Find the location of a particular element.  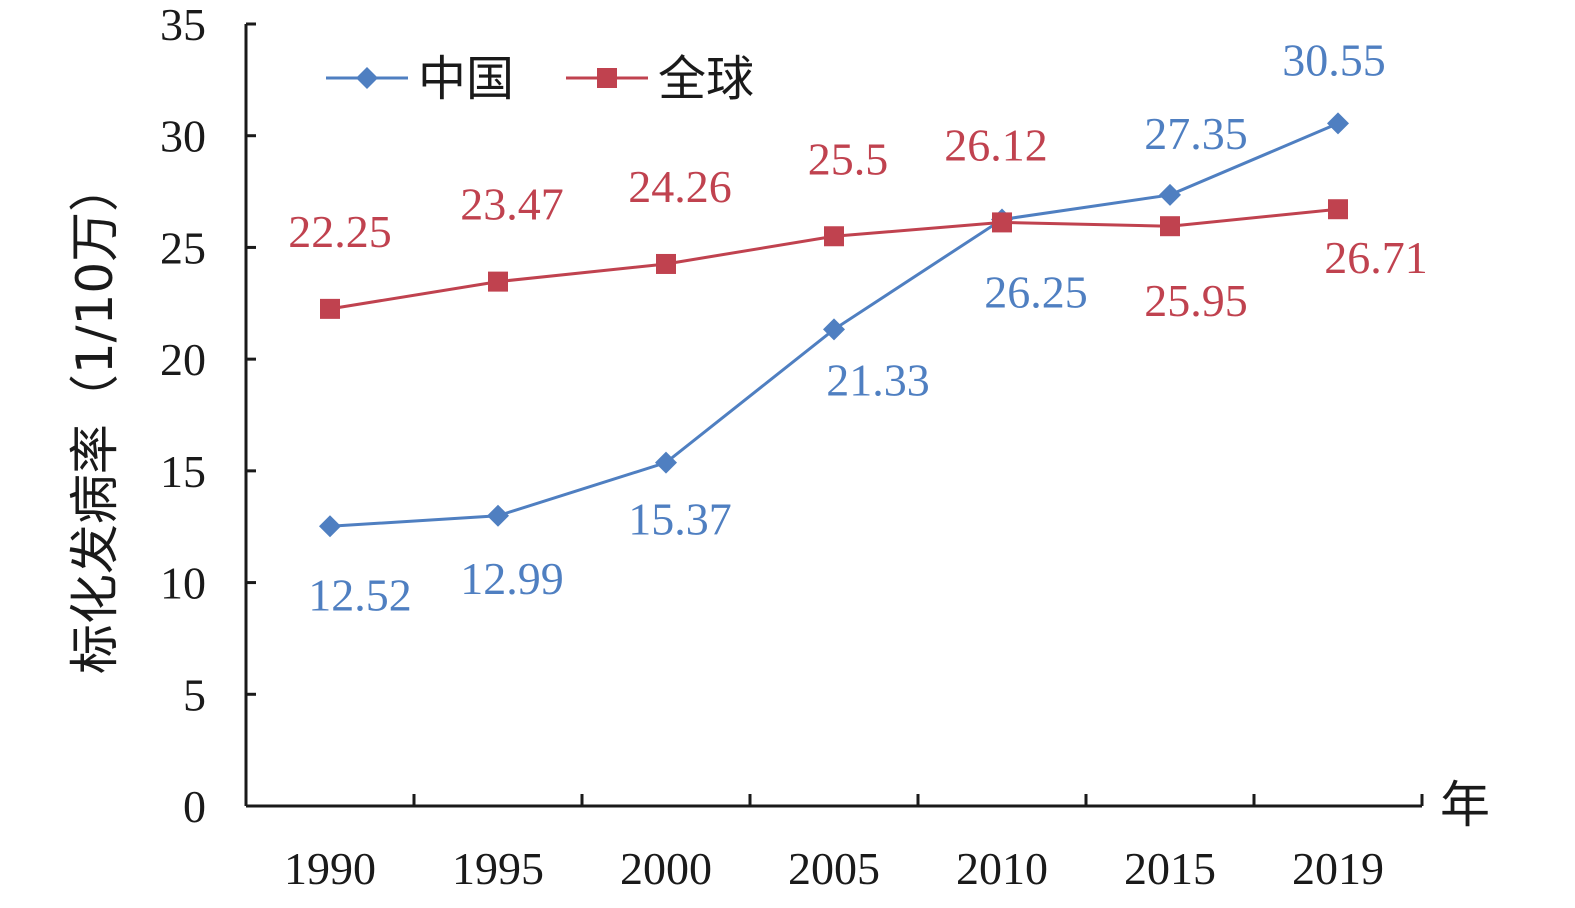

x-tick-label: 2005 is located at coordinates (834, 868).